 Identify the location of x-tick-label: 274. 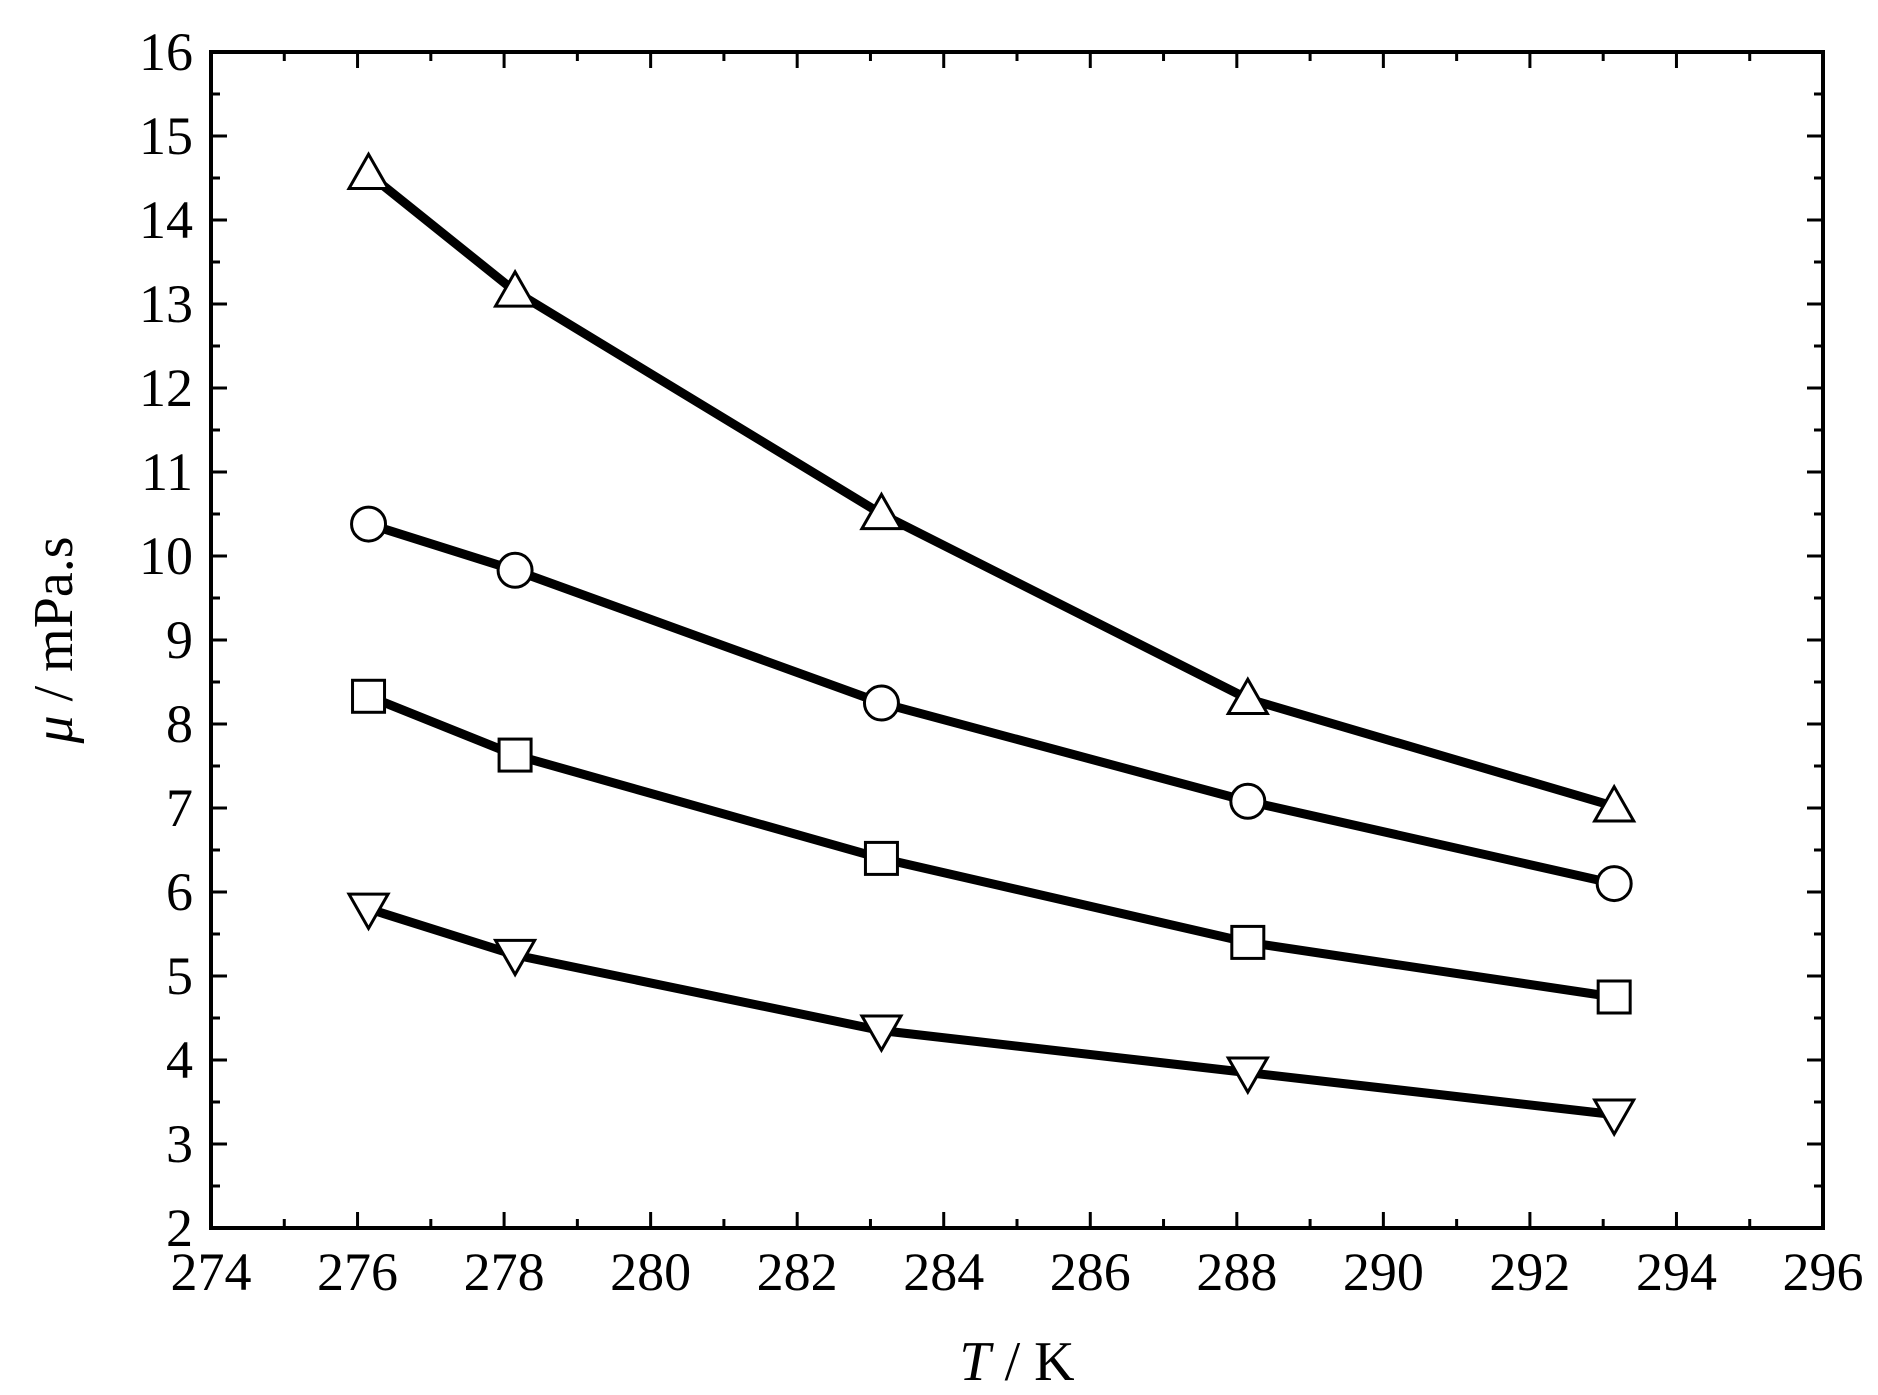
(211, 1272).